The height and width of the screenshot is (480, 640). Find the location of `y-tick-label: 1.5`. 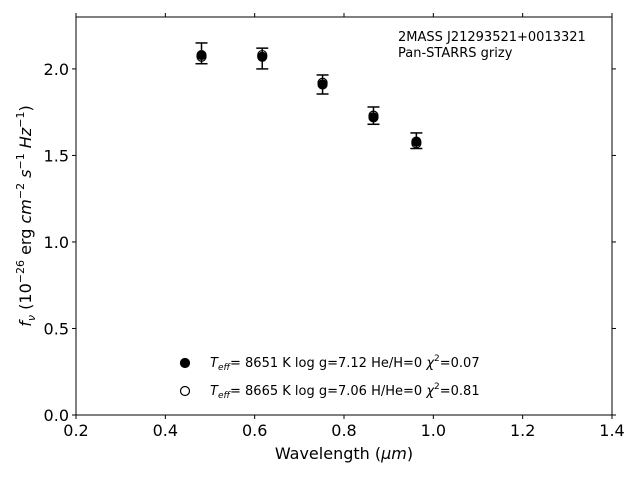

y-tick-label: 1.5 is located at coordinates (56, 155).